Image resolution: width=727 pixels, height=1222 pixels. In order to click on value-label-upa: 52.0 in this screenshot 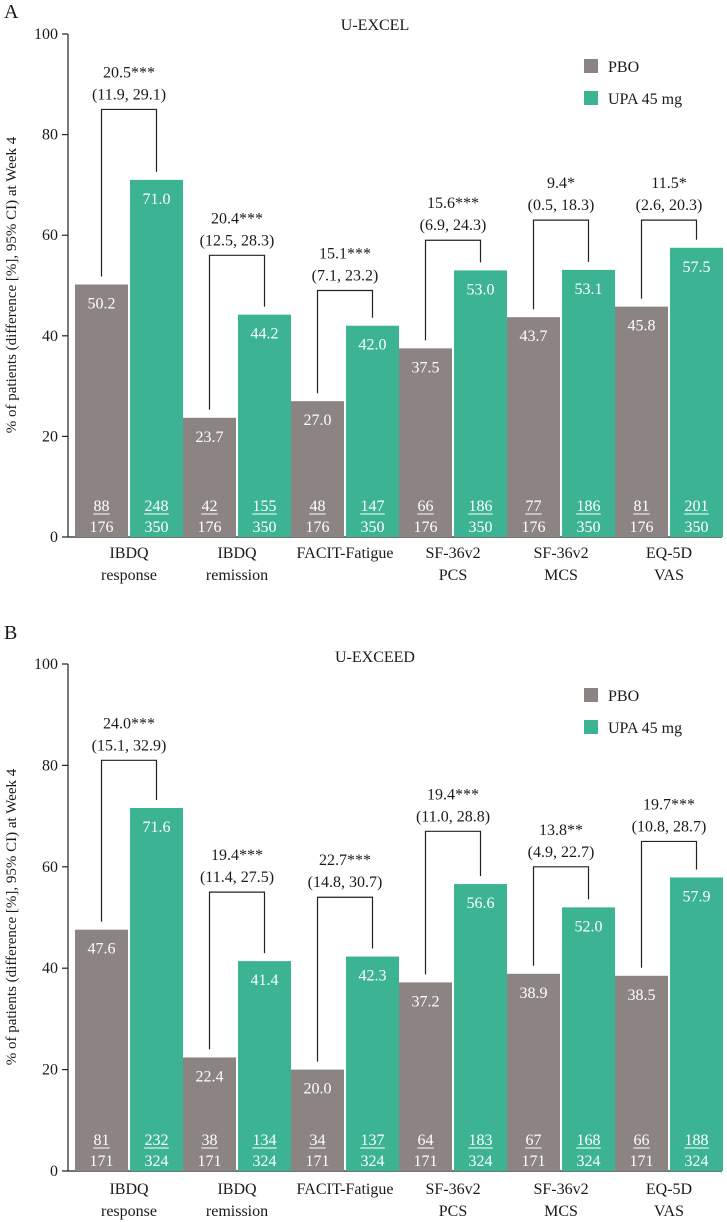, I will do `click(589, 926)`.